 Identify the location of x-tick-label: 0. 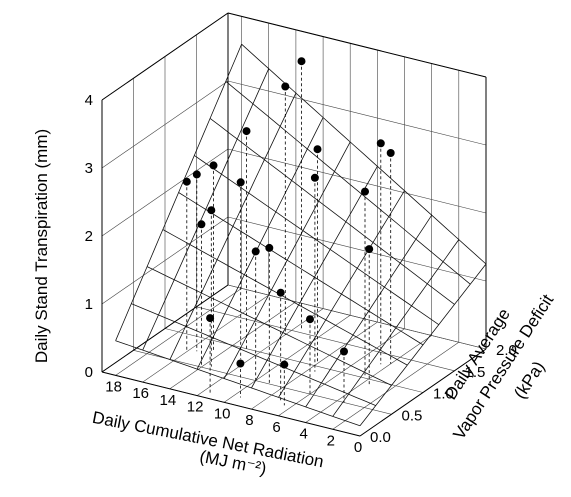
(358, 447).